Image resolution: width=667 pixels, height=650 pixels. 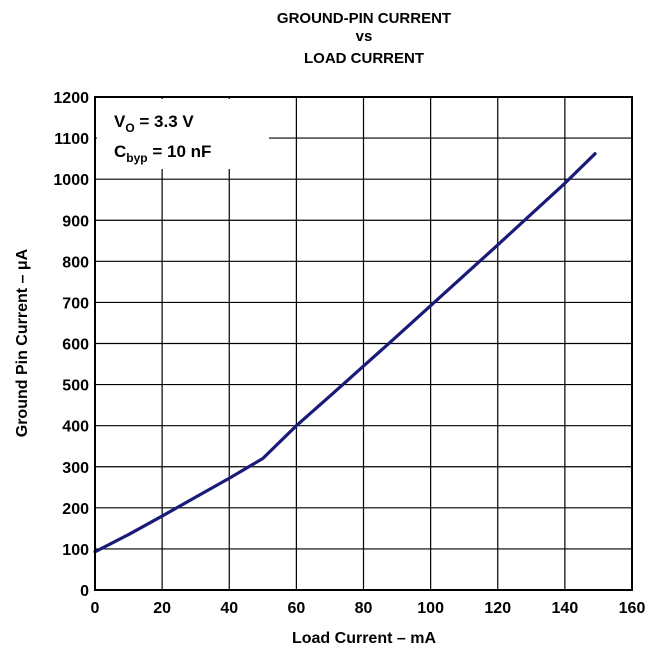 I want to click on x-tick-label: 120, so click(x=497, y=608).